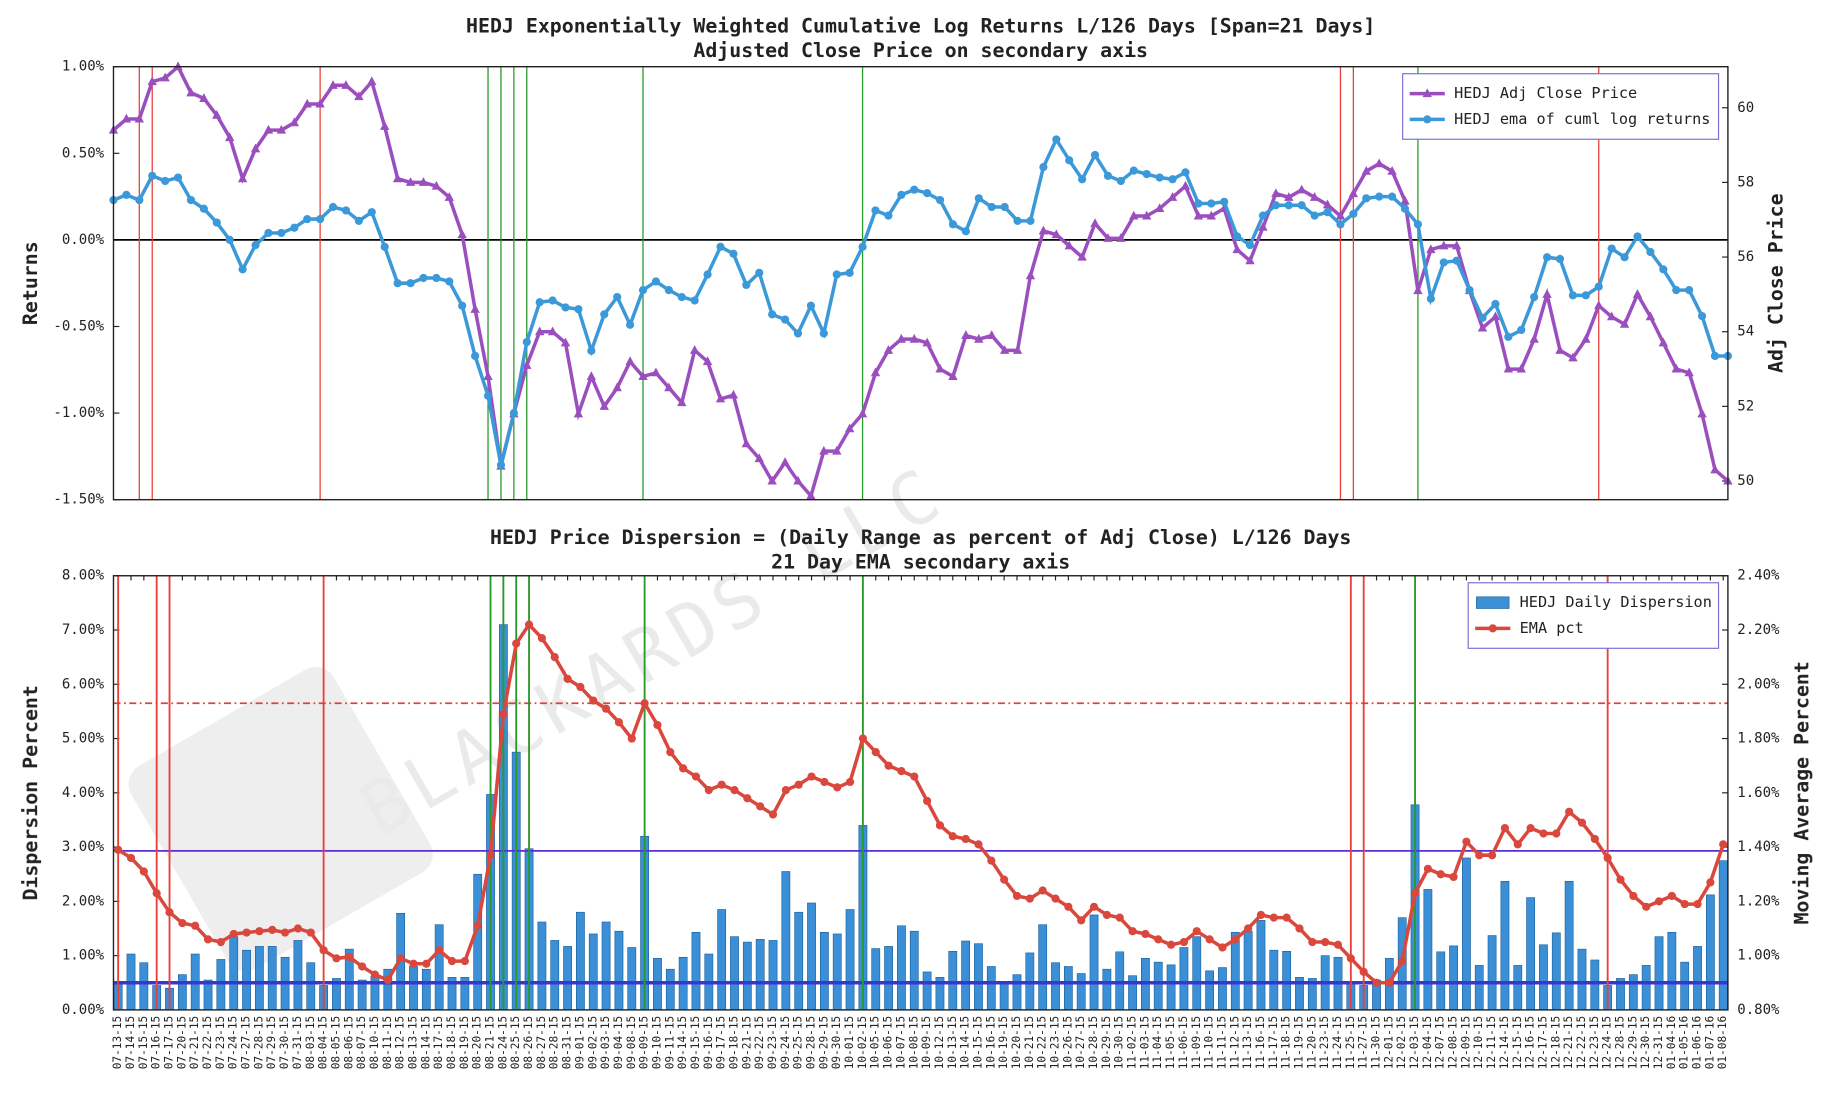 This screenshot has height=1104, width=1825. I want to click on y2-tick-label: 2.20%, so click(1758, 630).